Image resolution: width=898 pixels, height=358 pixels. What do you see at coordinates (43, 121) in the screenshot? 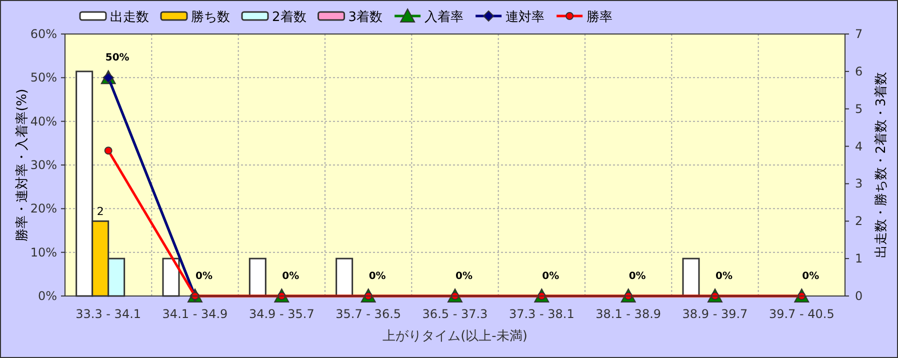
I see `y-tick-label: 40%` at bounding box center [43, 121].